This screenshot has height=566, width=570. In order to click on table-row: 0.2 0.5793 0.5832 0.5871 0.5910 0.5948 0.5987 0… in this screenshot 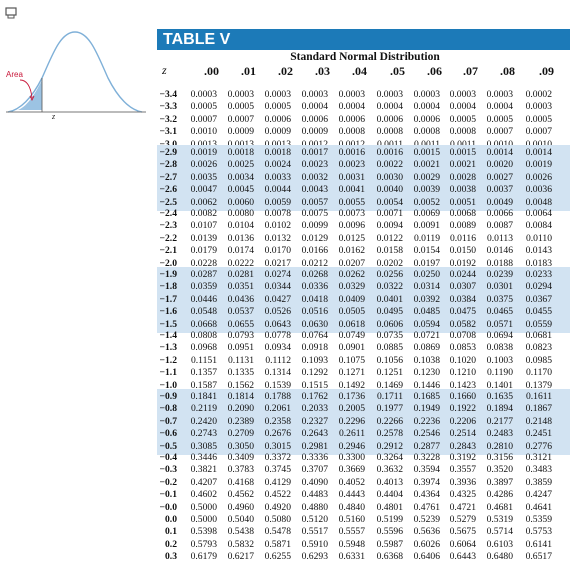, I will do `click(363, 545)`.